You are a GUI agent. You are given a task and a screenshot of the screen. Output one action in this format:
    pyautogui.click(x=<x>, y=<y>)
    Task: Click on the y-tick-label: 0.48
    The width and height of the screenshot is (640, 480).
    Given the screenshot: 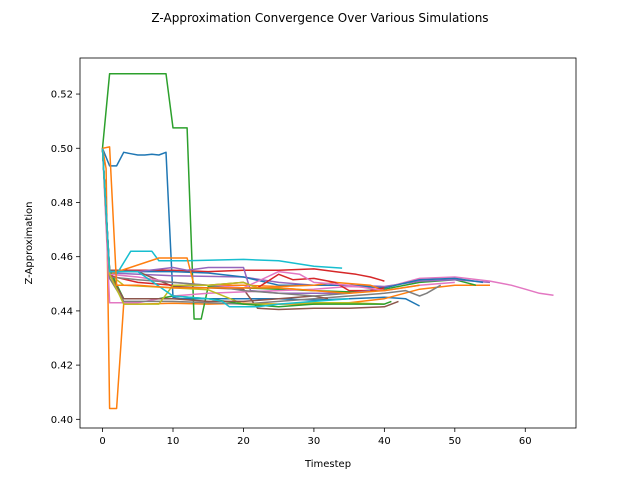 What is the action you would take?
    pyautogui.click(x=62, y=203)
    